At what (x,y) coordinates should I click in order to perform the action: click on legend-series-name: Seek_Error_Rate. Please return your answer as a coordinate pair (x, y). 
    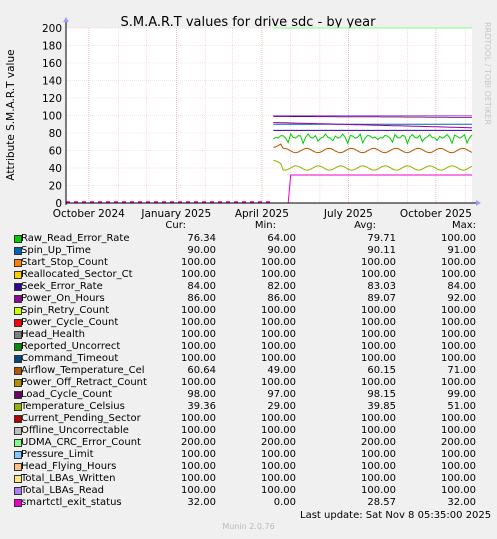
    Looking at the image, I should click on (62, 286).